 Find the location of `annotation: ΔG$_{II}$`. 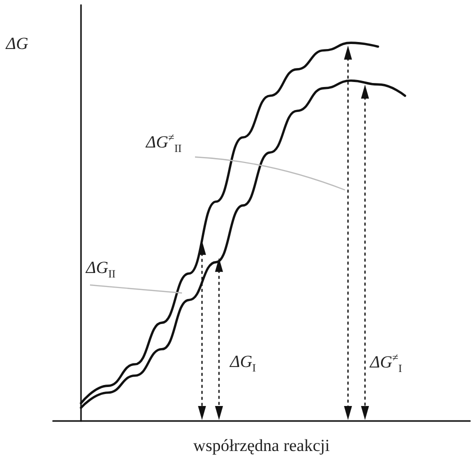

annotation: ΔG$_{II}$ is located at coordinates (101, 269).